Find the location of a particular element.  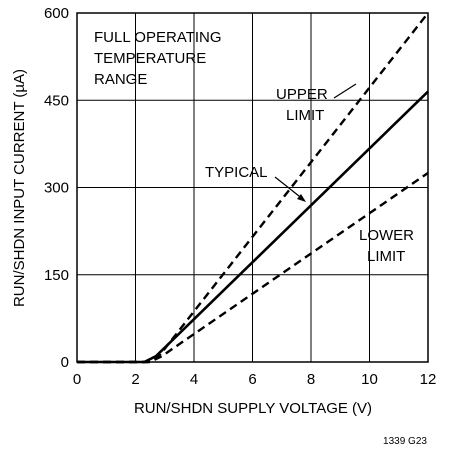

lower-limit-label-1: LOWER is located at coordinates (386, 235).